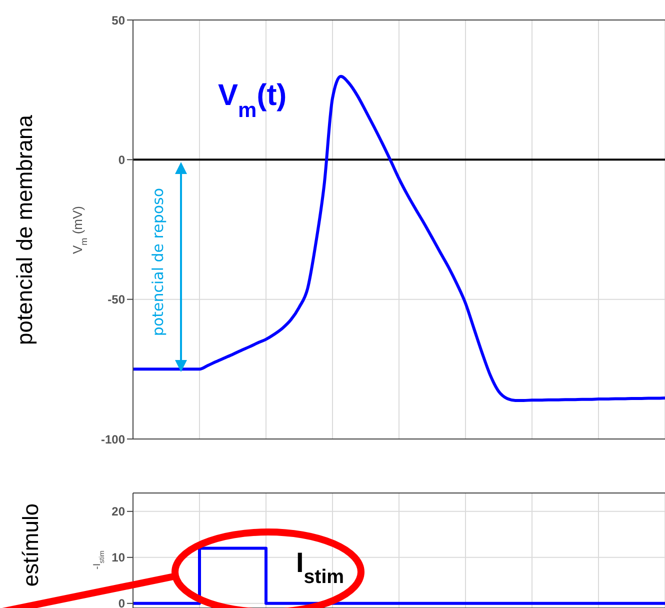 The image size is (665, 608). What do you see at coordinates (119, 511) in the screenshot?
I see `y-tick-label: 20` at bounding box center [119, 511].